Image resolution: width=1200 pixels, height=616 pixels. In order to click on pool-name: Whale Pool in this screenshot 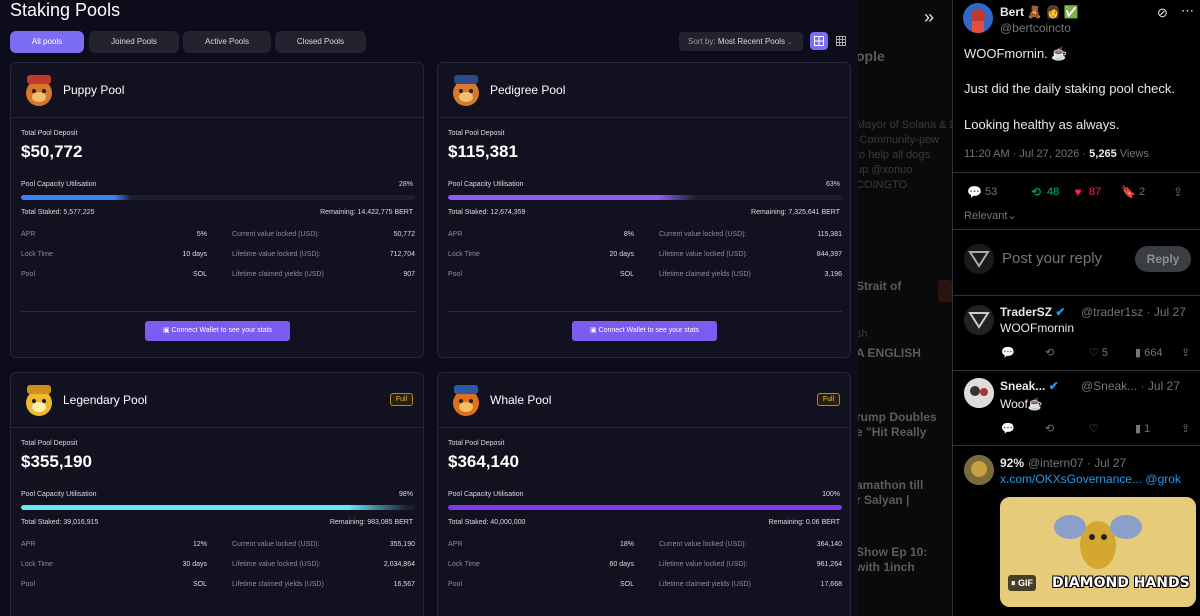, I will do `click(521, 400)`.